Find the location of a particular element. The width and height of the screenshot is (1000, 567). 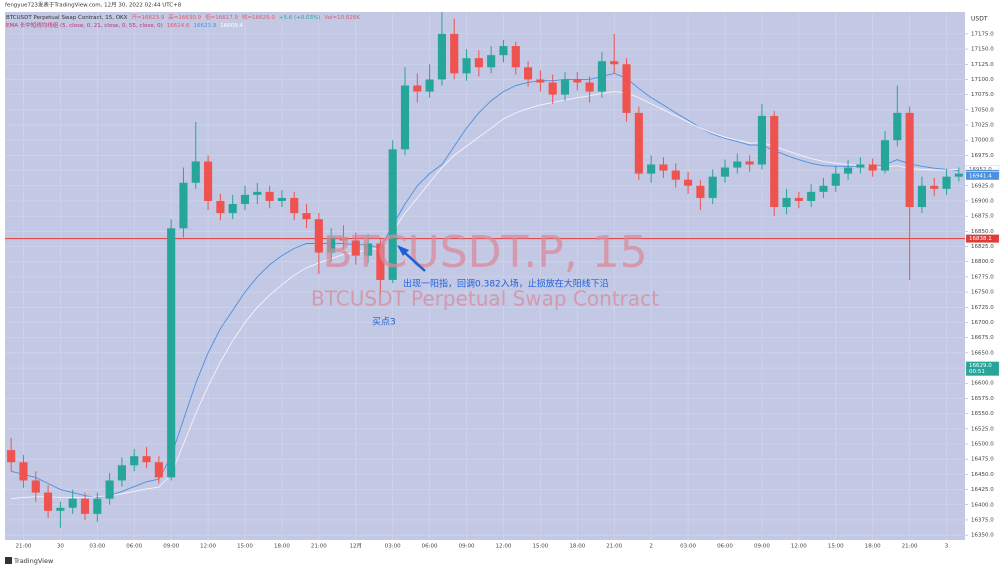

y-tick-label: 16500.0 is located at coordinates (982, 445).